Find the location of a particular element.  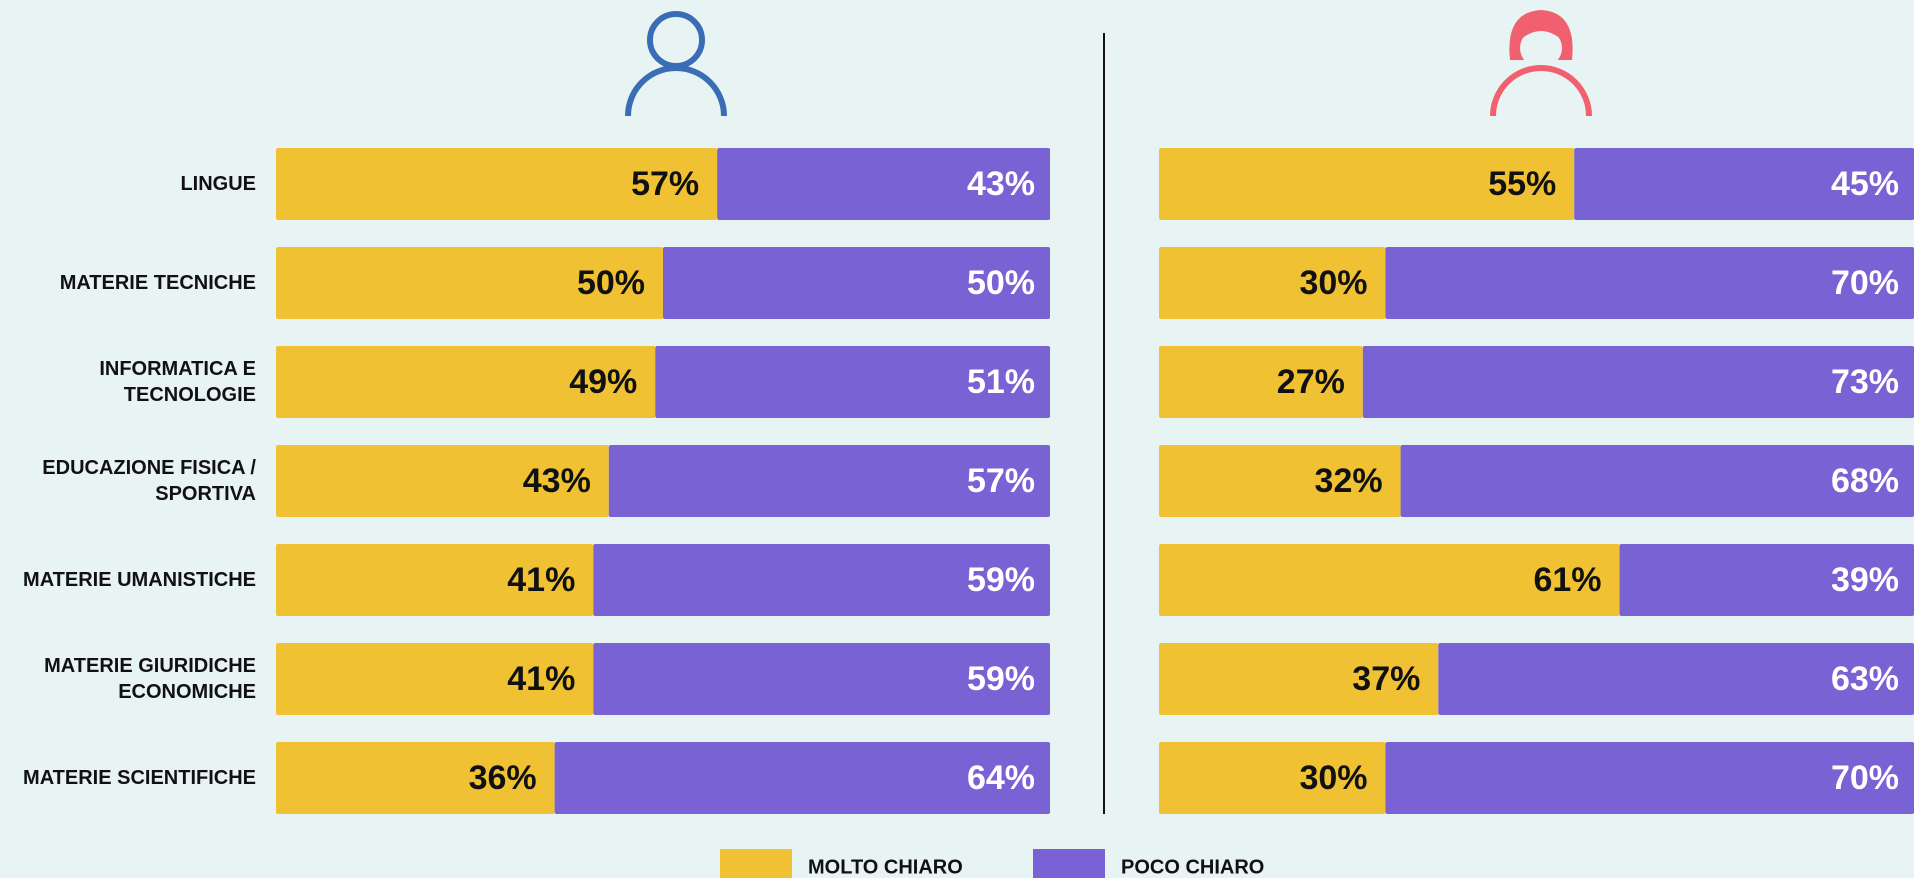

value-label: 36% is located at coordinates (503, 778).